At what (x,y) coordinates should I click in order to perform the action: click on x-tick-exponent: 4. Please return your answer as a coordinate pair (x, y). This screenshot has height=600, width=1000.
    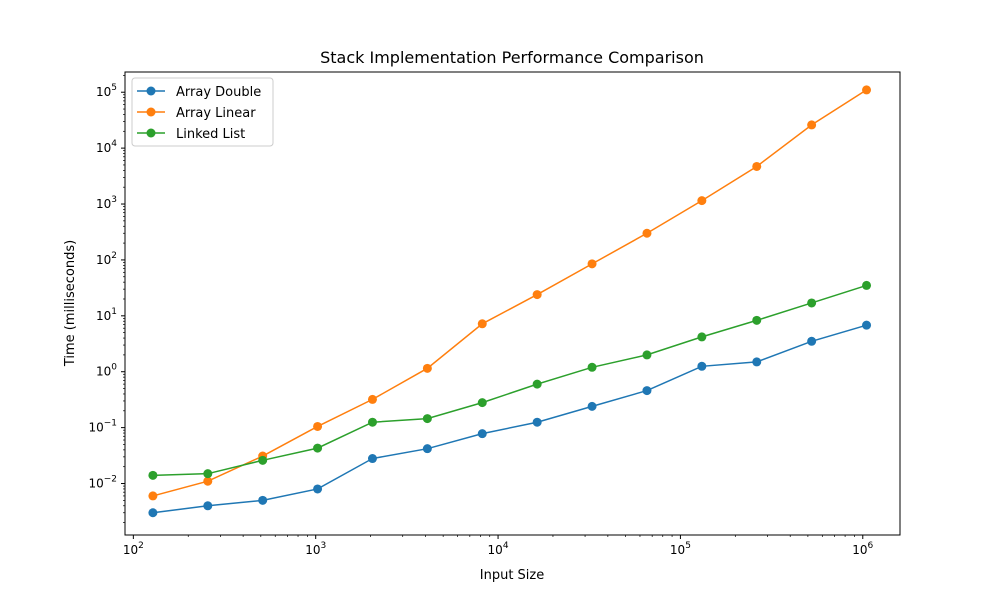
    Looking at the image, I should click on (506, 546).